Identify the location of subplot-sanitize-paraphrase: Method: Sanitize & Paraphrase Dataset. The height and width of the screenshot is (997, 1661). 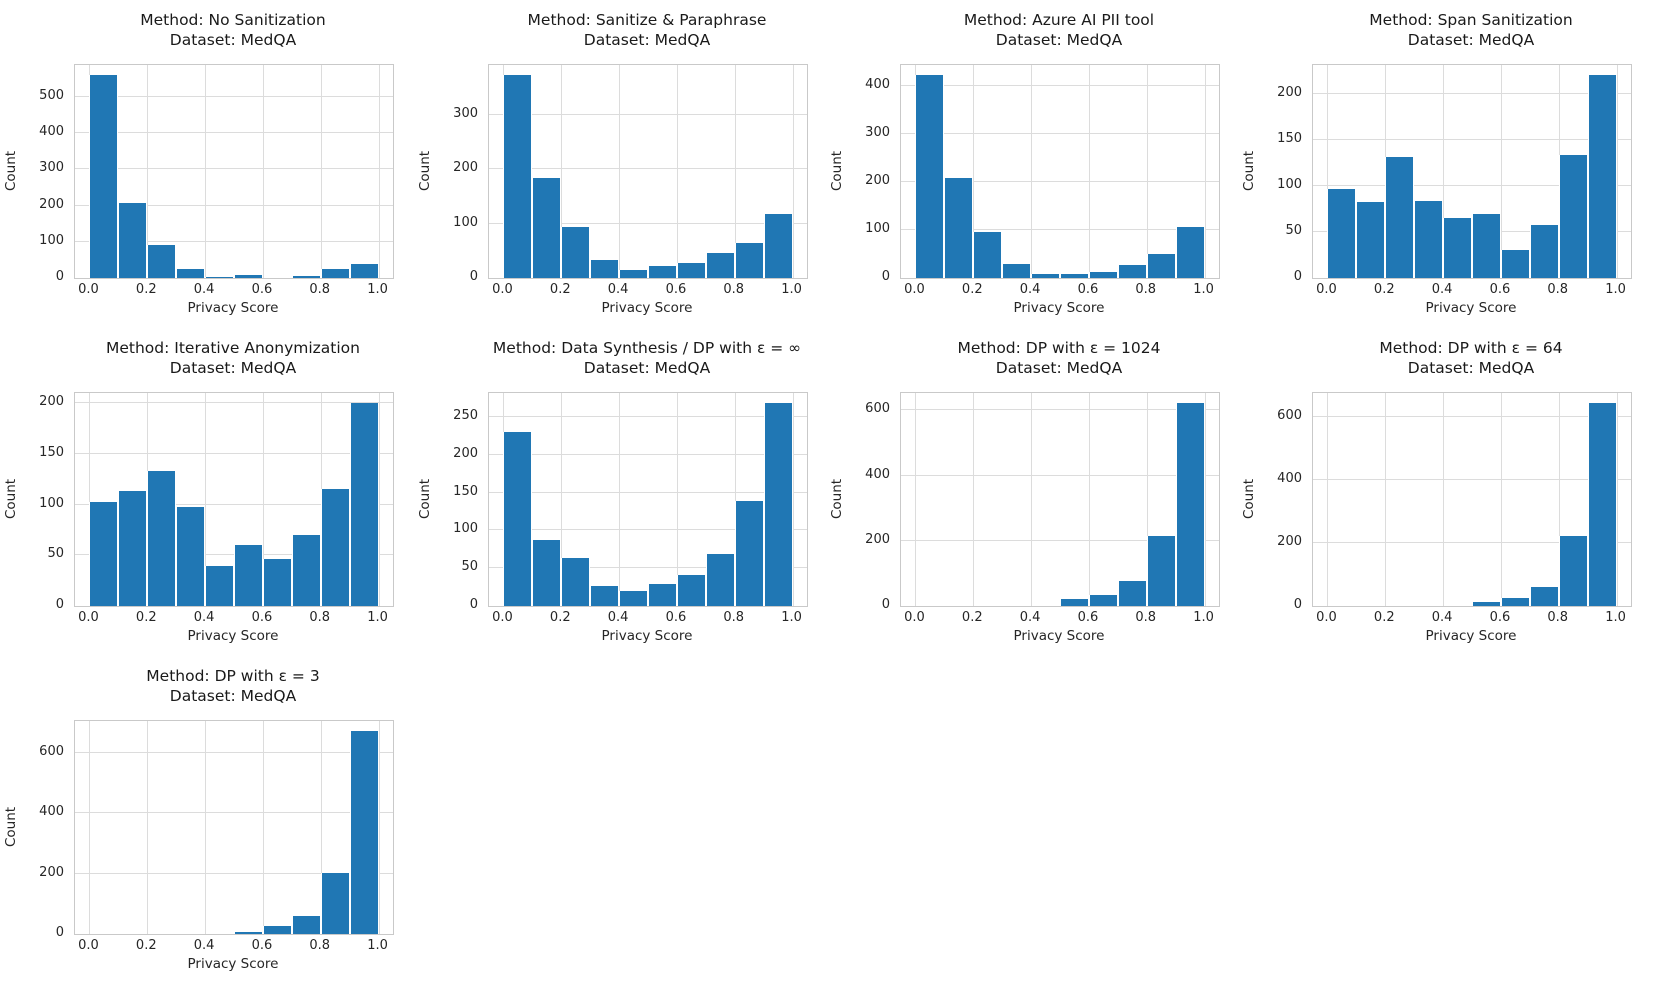
(611, 170).